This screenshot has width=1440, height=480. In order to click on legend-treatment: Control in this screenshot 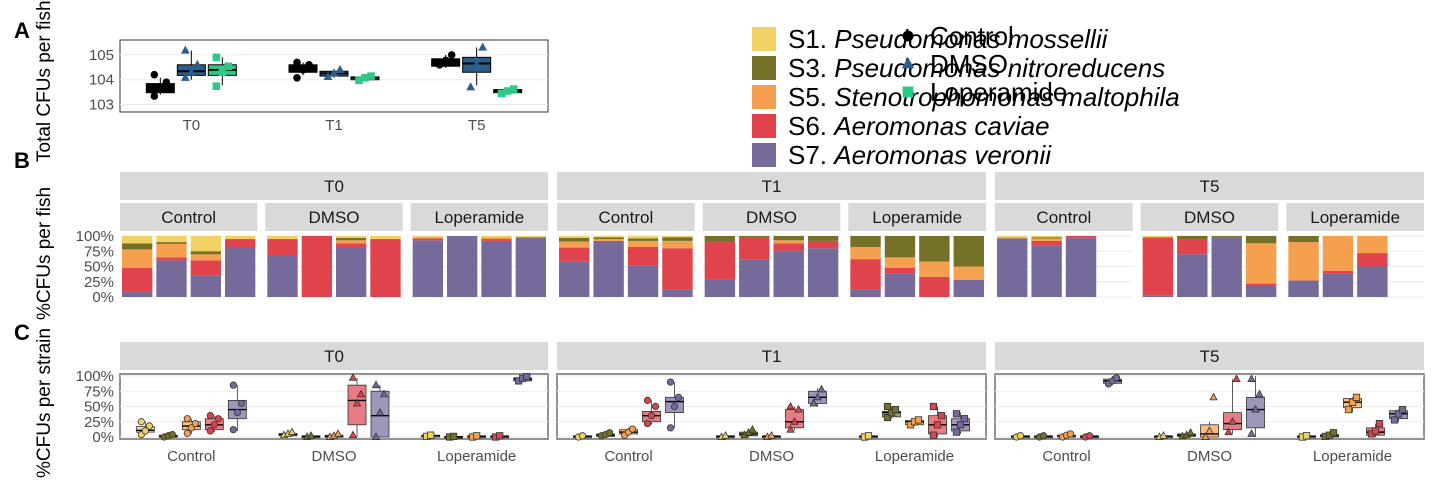, I will do `click(972, 36)`.